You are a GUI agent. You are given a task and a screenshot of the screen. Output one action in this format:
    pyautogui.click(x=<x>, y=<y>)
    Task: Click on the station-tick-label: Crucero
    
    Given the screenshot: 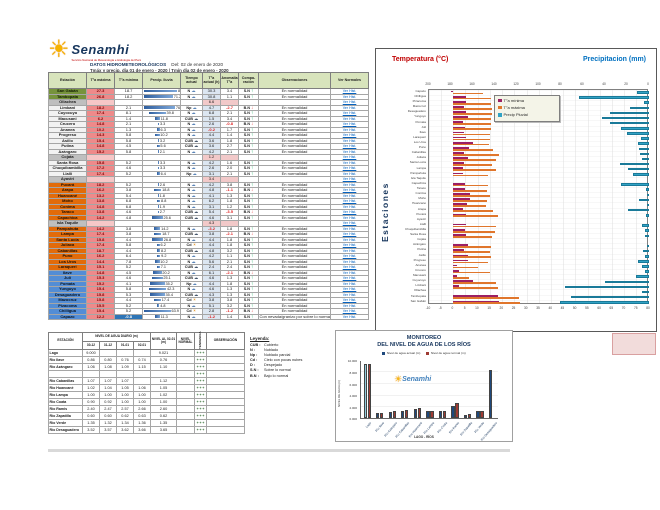 What is the action you would take?
    pyautogui.click(x=420, y=270)
    